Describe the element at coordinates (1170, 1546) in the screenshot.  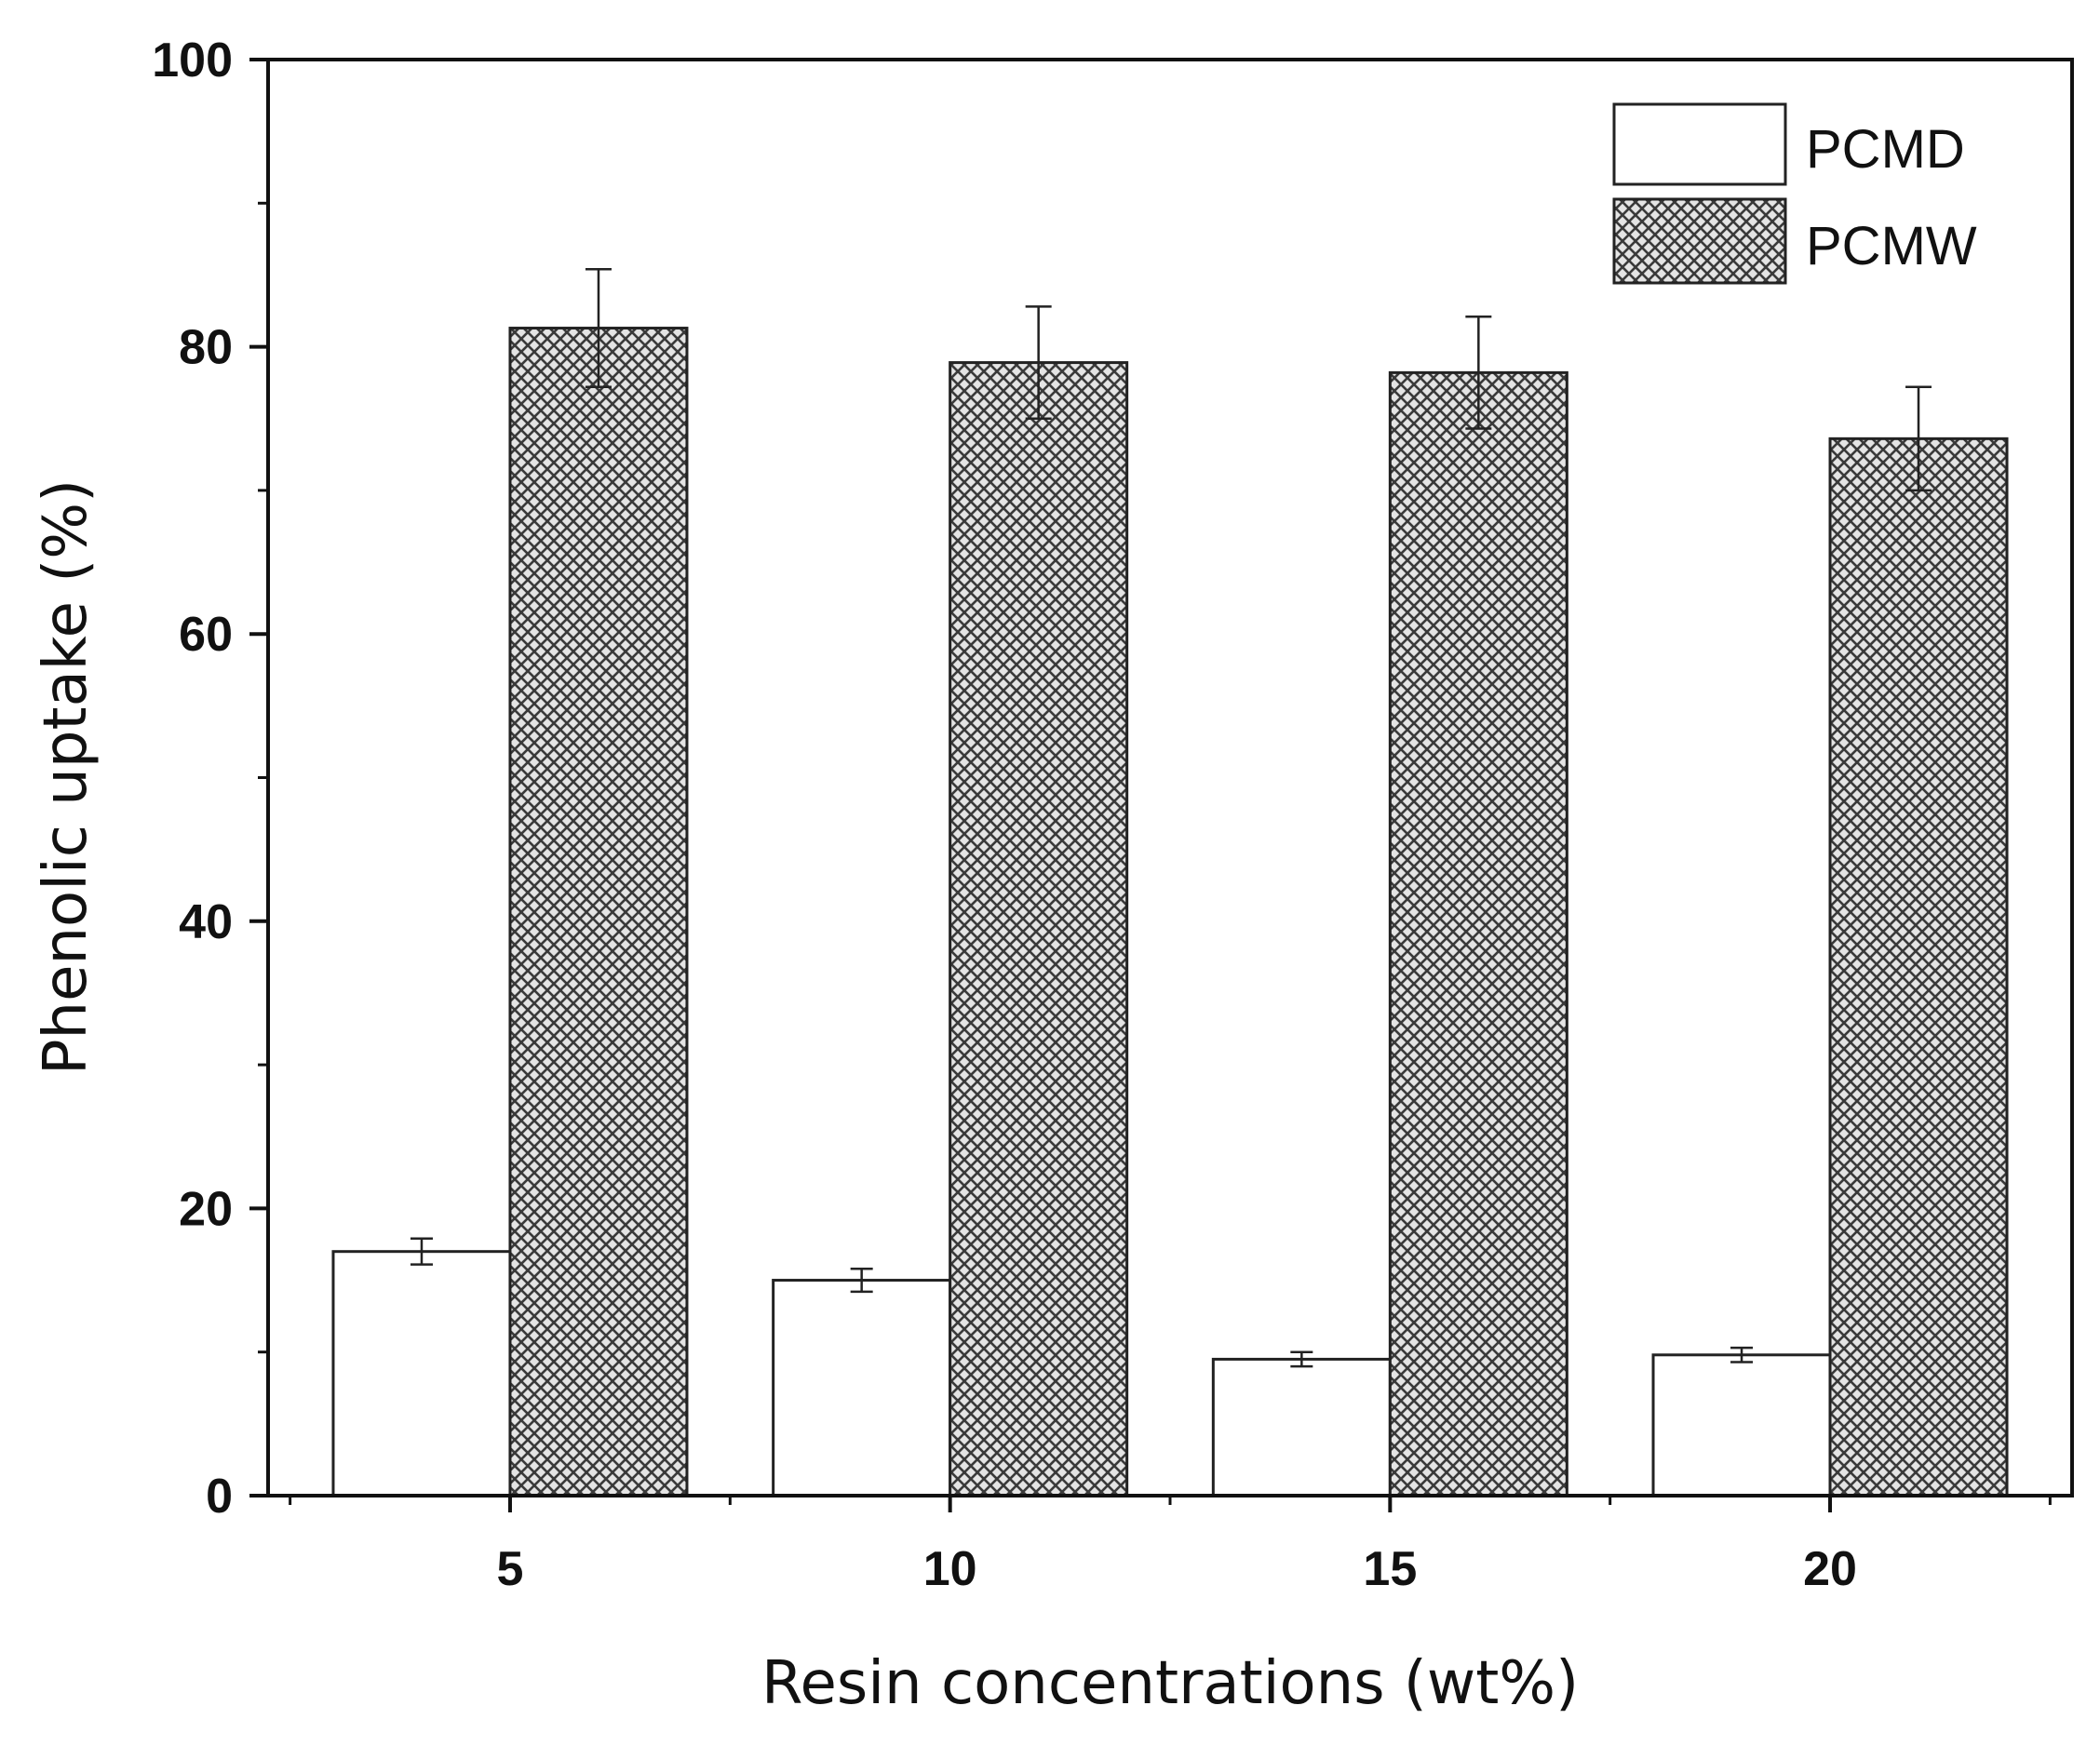
I see `x-axis-ticks: 5 10 15 20` at that location.